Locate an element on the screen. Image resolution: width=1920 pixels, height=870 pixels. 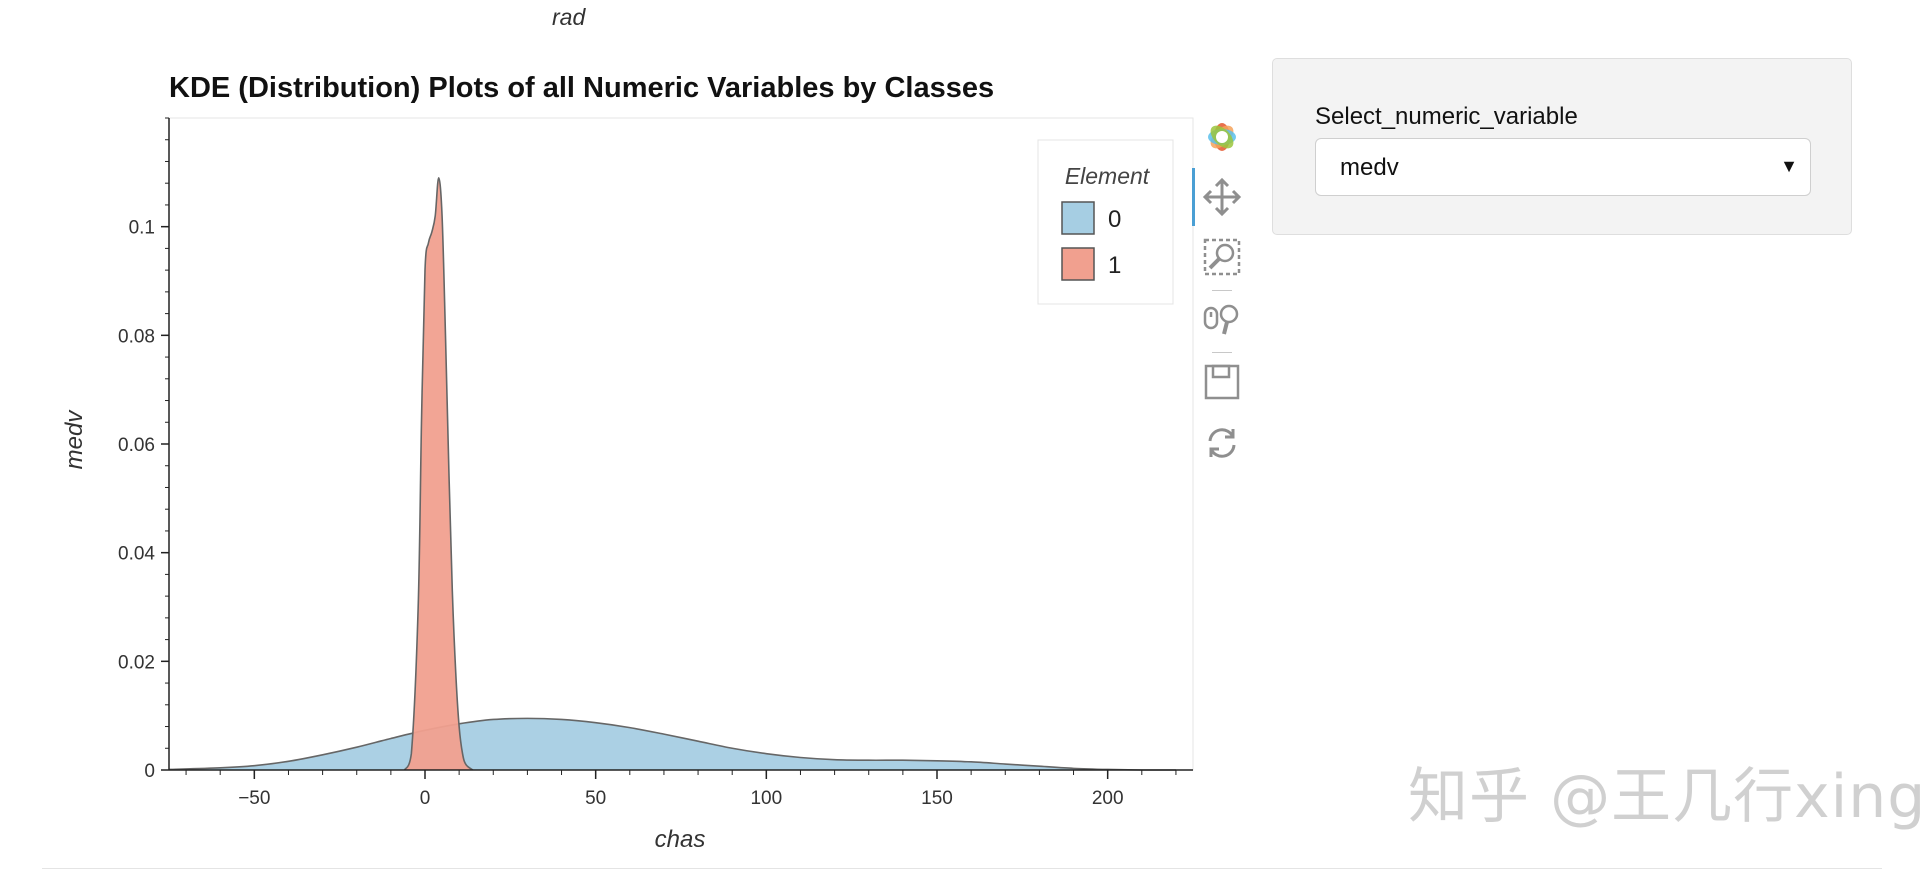
y-tick-label: 0.04 is located at coordinates (136, 554).